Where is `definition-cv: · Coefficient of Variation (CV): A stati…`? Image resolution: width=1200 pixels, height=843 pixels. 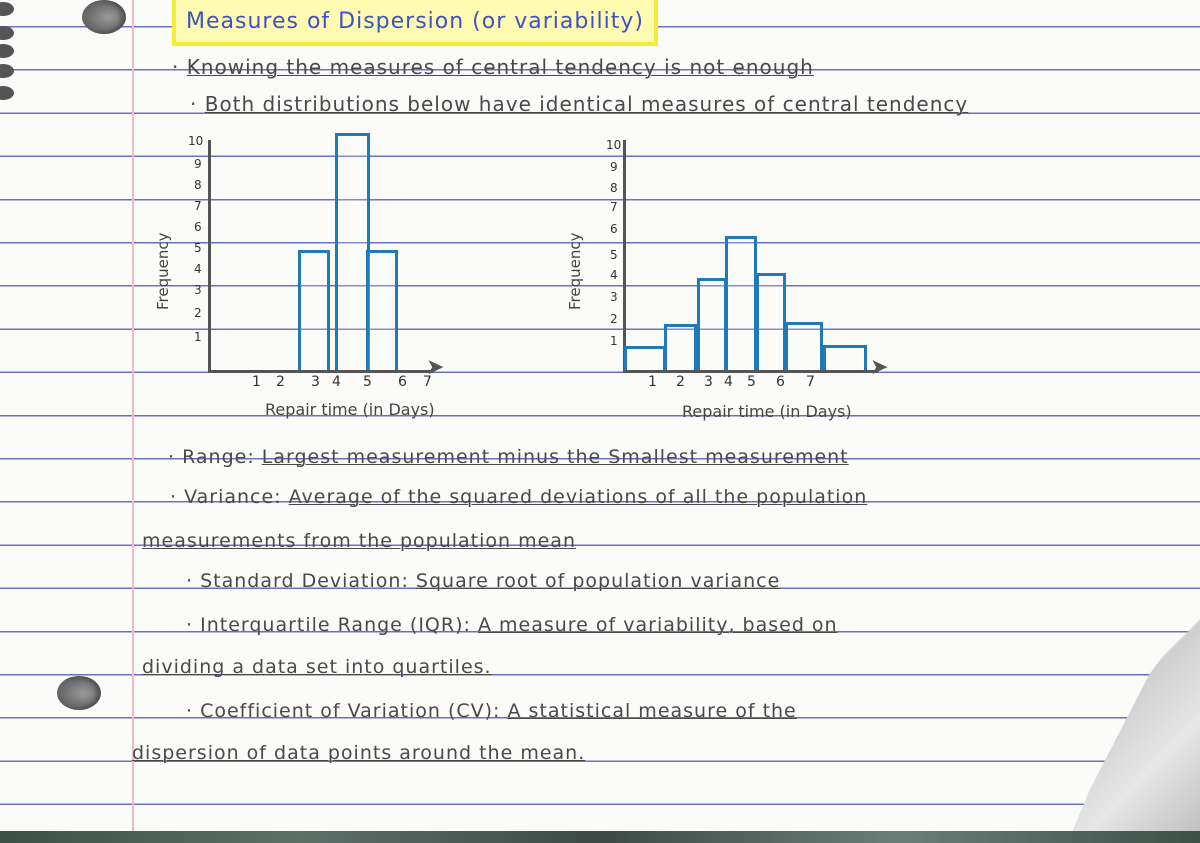 definition-cv: · Coefficient of Variation (CV): A stati… is located at coordinates (491, 711).